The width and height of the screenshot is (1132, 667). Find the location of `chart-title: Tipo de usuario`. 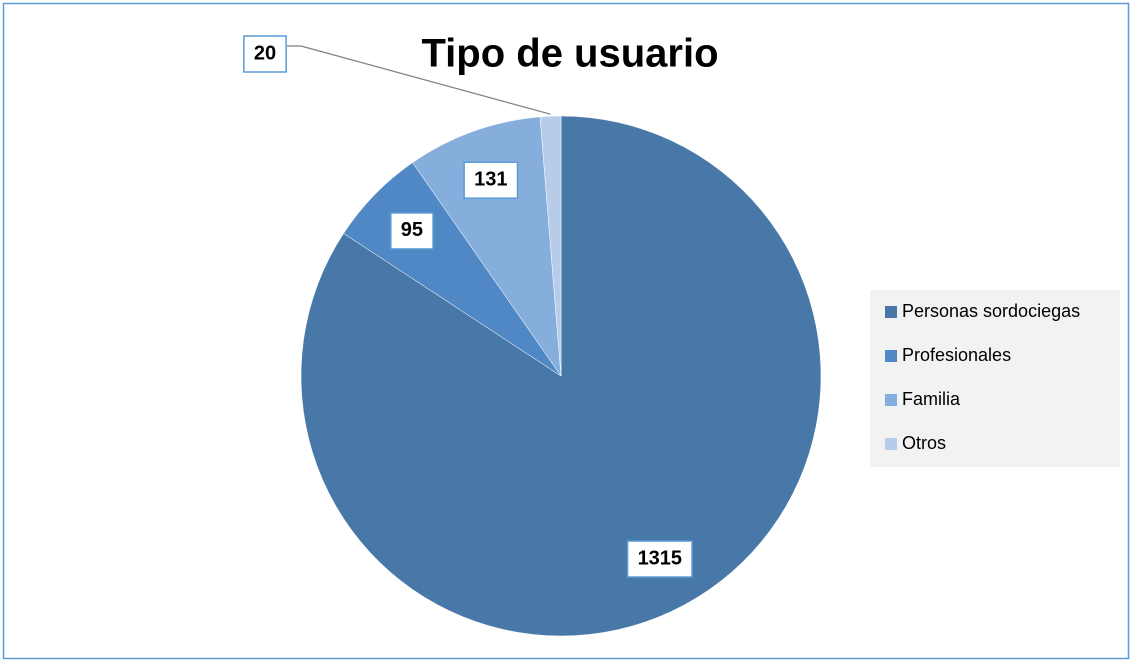

chart-title: Tipo de usuario is located at coordinates (569, 54).